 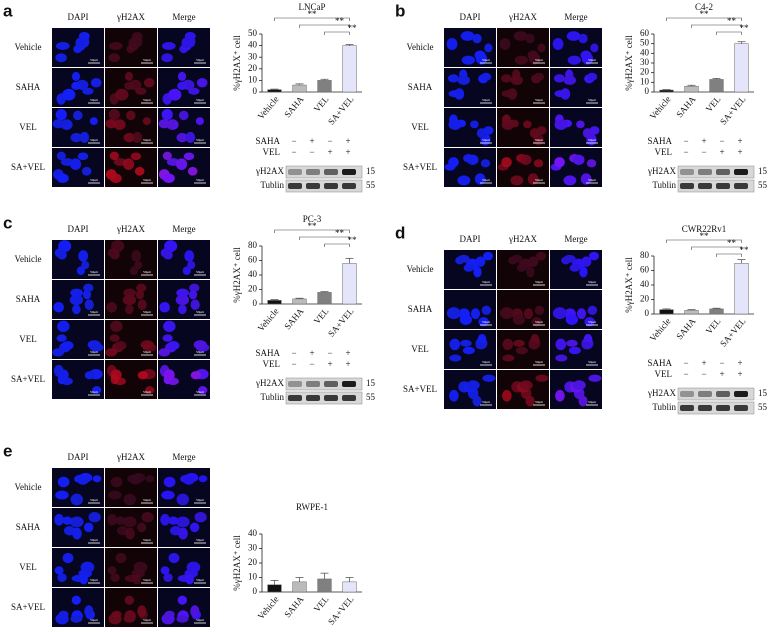 What do you see at coordinates (130, 457) in the screenshot?
I see `column-header: γH2AX` at bounding box center [130, 457].